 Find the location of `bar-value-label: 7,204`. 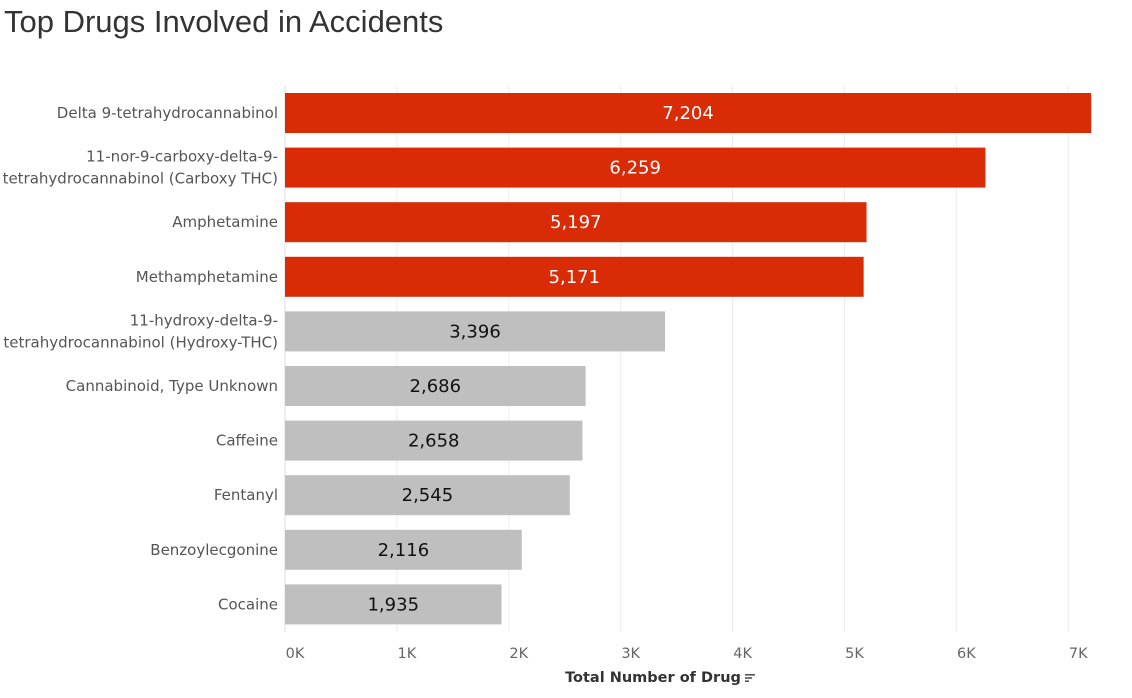

bar-value-label: 7,204 is located at coordinates (688, 113).